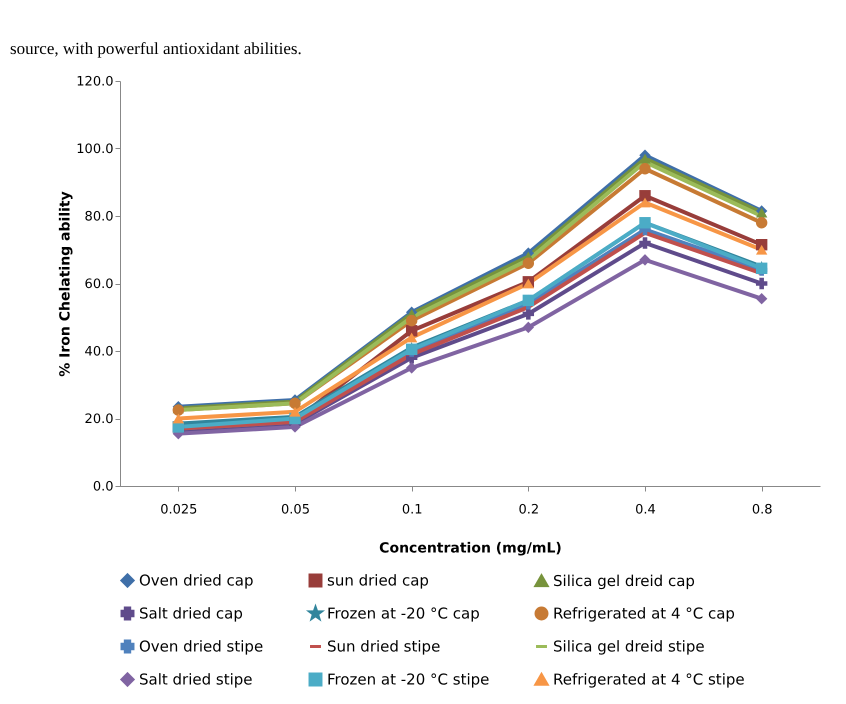 The width and height of the screenshot is (846, 704). What do you see at coordinates (179, 510) in the screenshot?
I see `x-tick-label: 0.025` at bounding box center [179, 510].